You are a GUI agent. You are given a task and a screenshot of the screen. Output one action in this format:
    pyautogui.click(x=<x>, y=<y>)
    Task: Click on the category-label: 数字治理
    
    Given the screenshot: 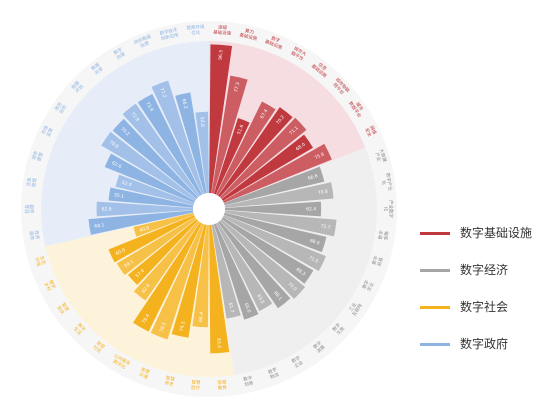 What is the action you would take?
    pyautogui.click(x=119, y=53)
    